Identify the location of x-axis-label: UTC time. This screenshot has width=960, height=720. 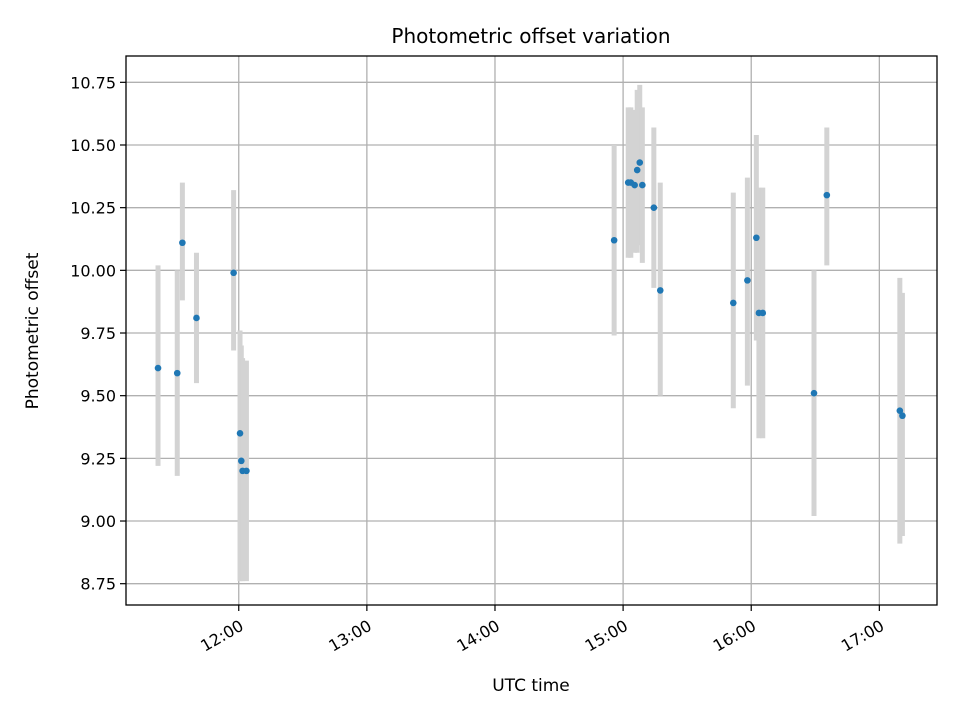
(531, 686).